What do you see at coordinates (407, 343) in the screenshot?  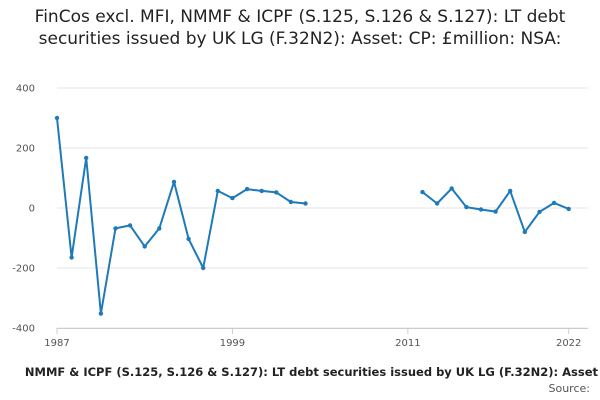 I see `x-tick-label: 2011` at bounding box center [407, 343].